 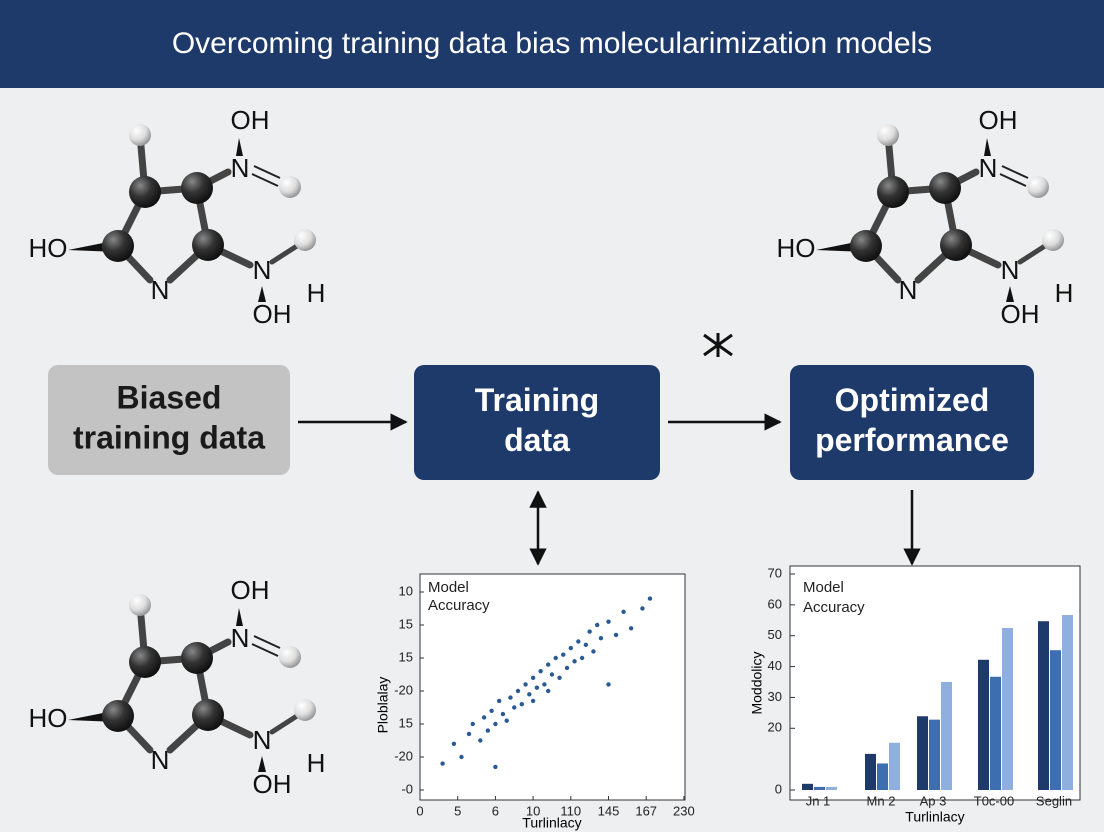 I want to click on x-tick-label: Seglin, so click(x=1054, y=800).